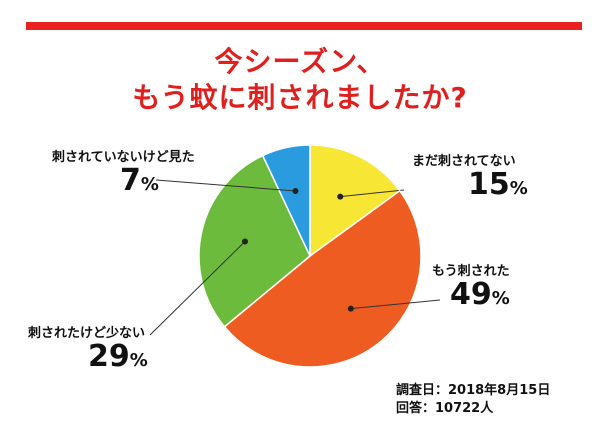 This screenshot has width=600, height=442. Describe the element at coordinates (225, 185) in the screenshot. I see `leader-line-seen-not-bitten` at that location.